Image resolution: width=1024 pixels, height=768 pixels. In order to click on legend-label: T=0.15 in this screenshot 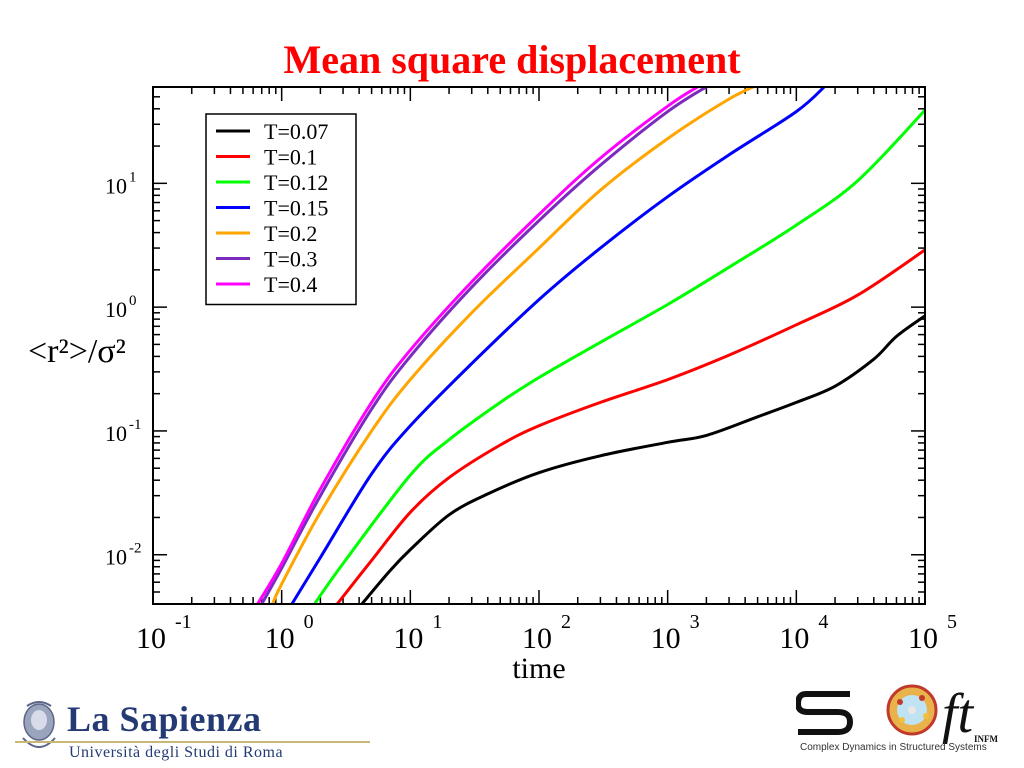, I will do `click(296, 208)`.